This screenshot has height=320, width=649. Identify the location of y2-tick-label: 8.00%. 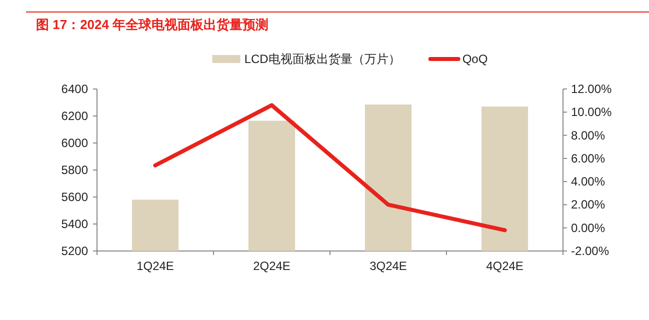
(588, 135).